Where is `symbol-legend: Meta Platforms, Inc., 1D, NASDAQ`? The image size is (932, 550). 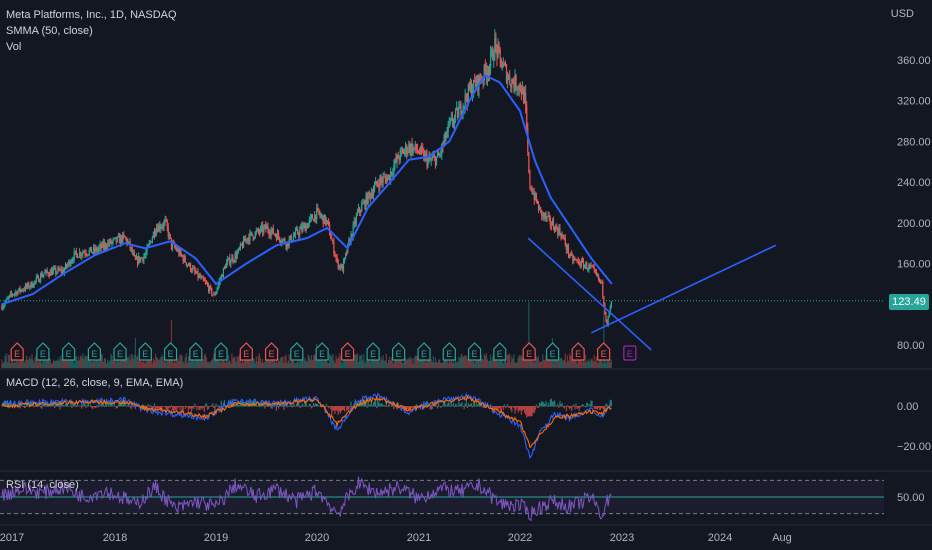 symbol-legend: Meta Platforms, Inc., 1D, NASDAQ is located at coordinates (91, 15).